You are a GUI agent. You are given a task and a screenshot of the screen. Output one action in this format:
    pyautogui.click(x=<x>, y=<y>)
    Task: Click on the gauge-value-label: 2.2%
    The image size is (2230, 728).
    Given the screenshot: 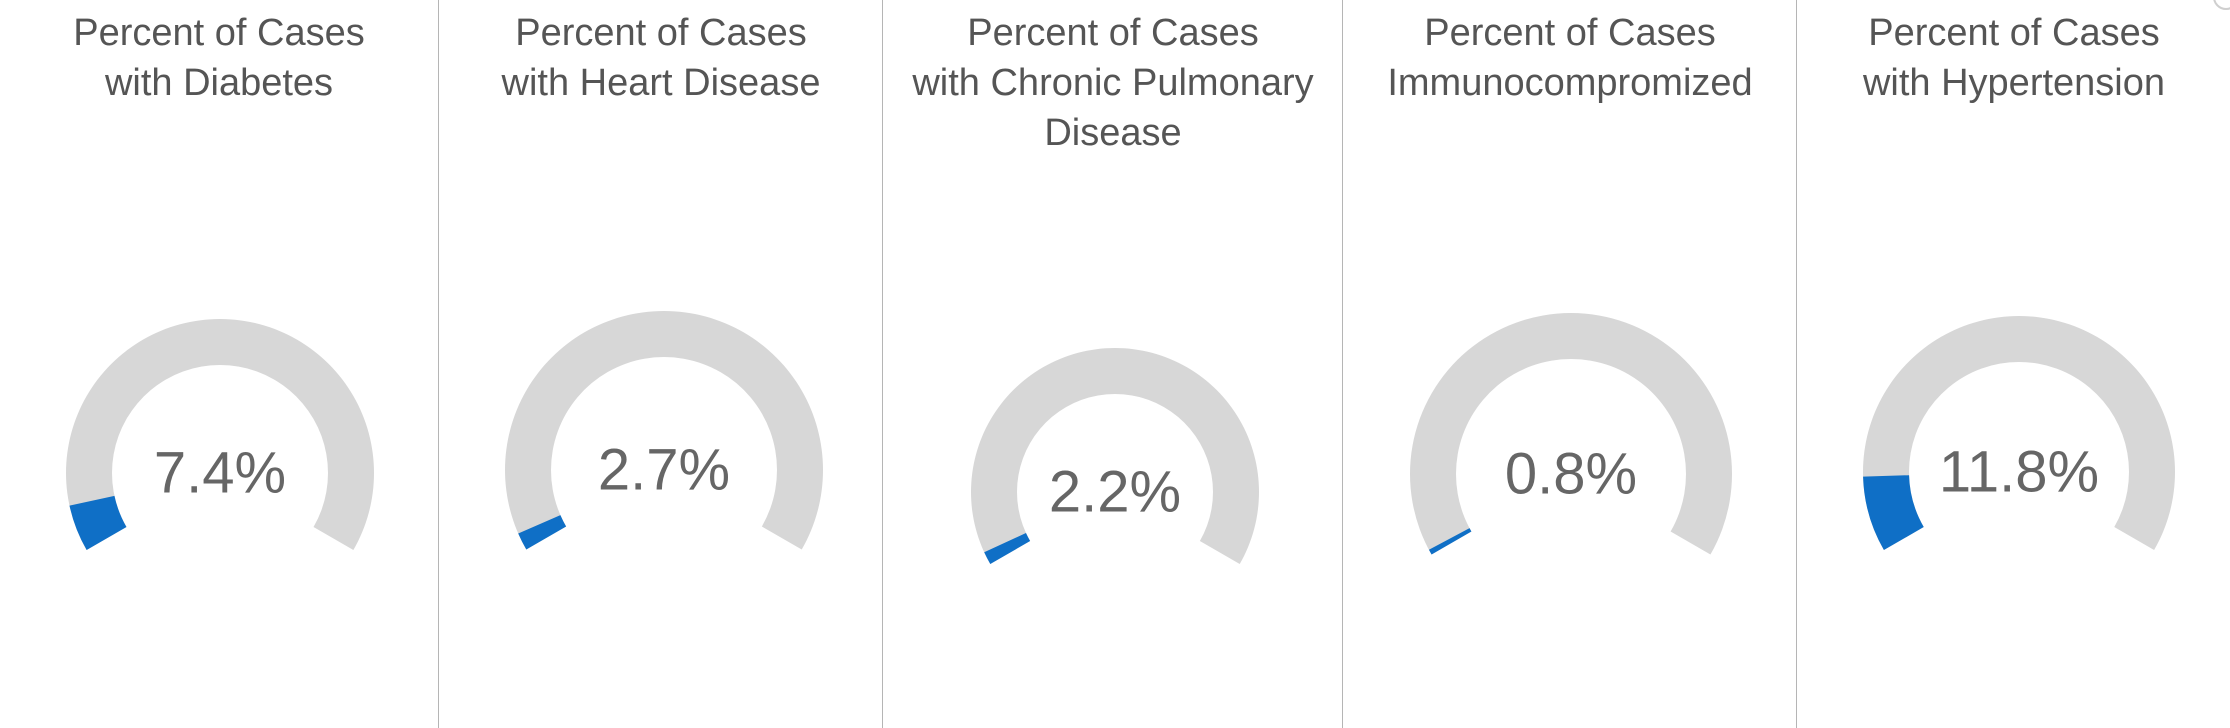 What is the action you would take?
    pyautogui.click(x=1115, y=491)
    